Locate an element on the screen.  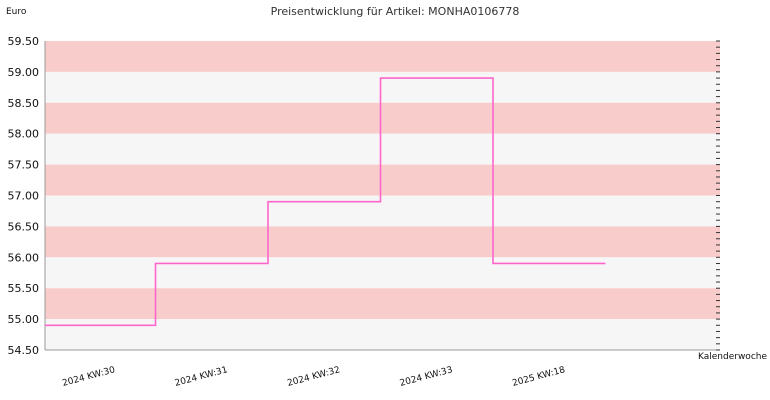
y-tick-label: 55.50 is located at coordinates (24, 288).